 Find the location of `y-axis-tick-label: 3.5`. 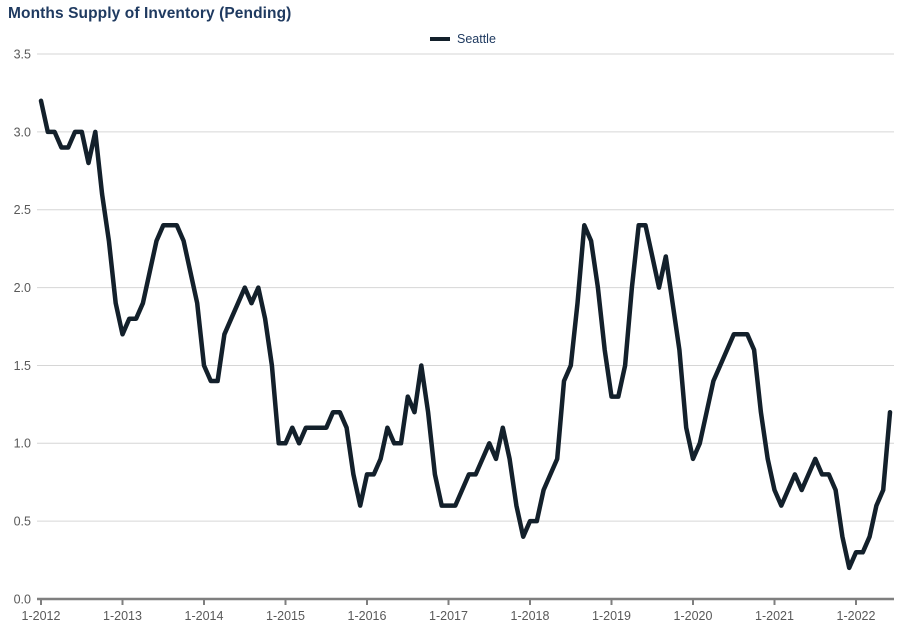

y-axis-tick-label: 3.5 is located at coordinates (22, 54).